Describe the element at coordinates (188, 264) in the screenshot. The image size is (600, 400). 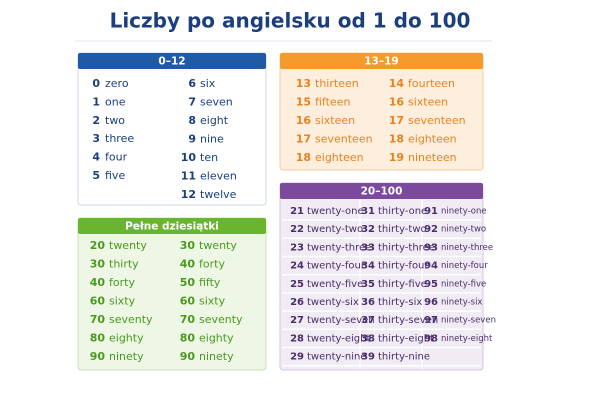
I see `number: 40` at that location.